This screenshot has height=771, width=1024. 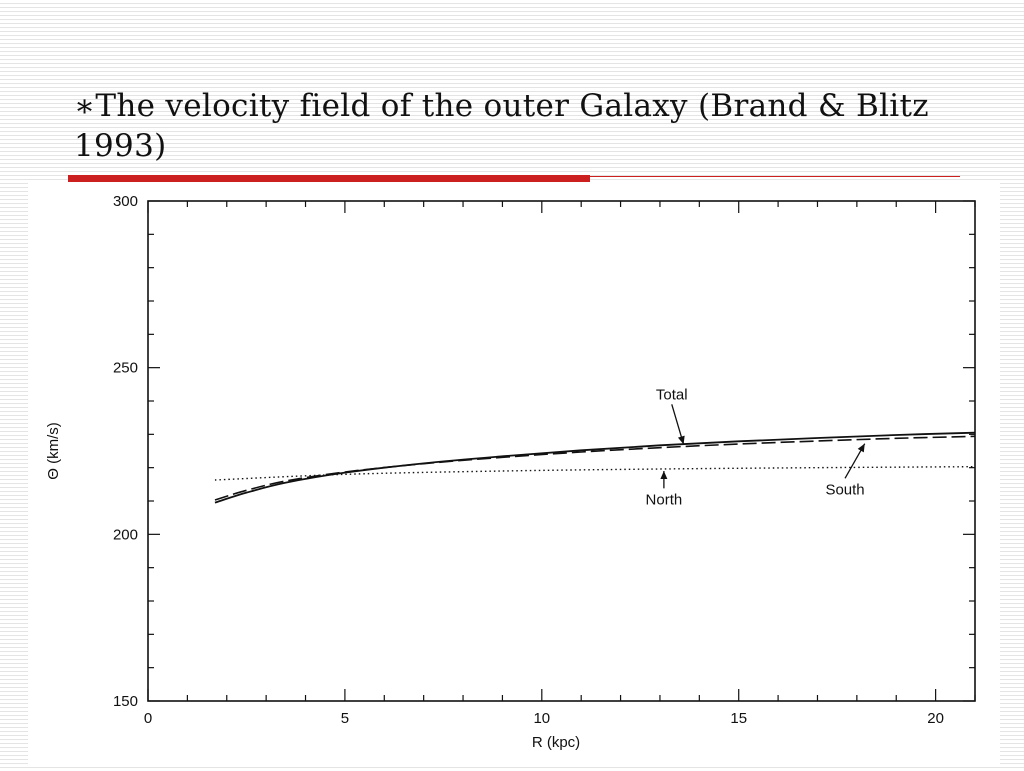 I want to click on x-tick-label: 20, so click(x=935, y=718).